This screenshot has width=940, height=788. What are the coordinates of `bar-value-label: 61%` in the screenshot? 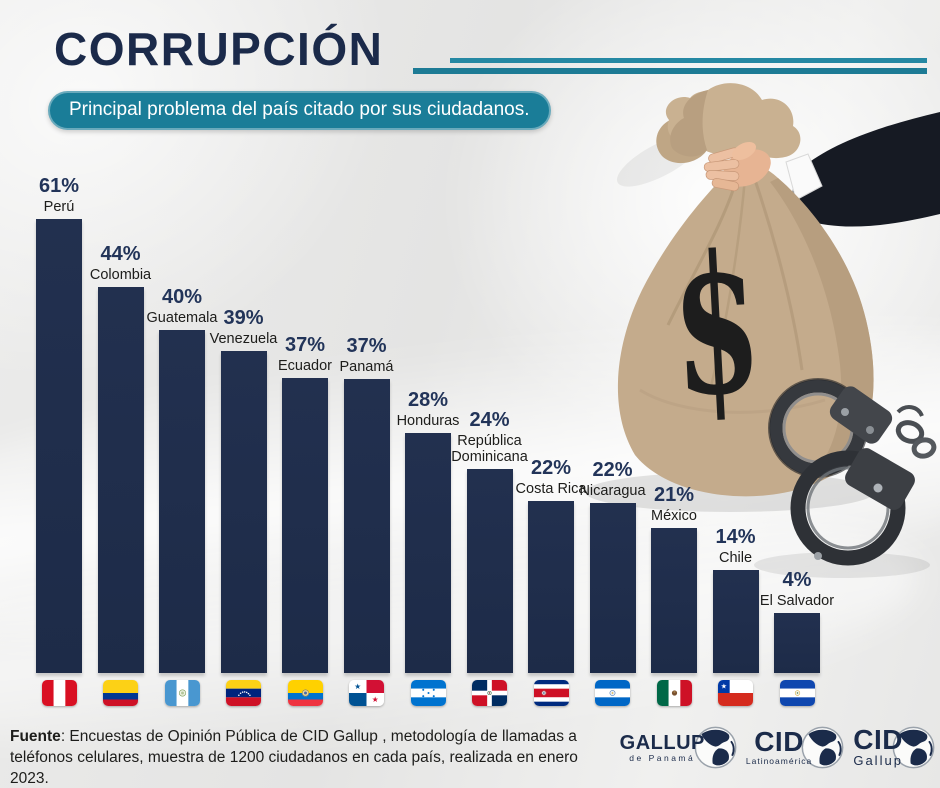 It's located at (59, 185).